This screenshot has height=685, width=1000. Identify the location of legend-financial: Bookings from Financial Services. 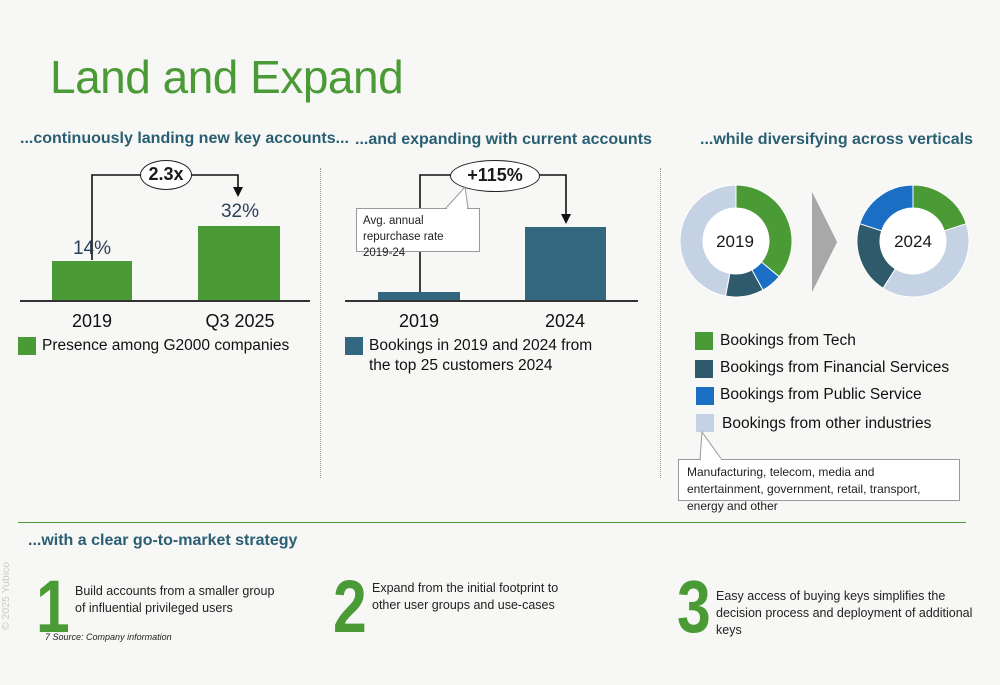
(835, 367).